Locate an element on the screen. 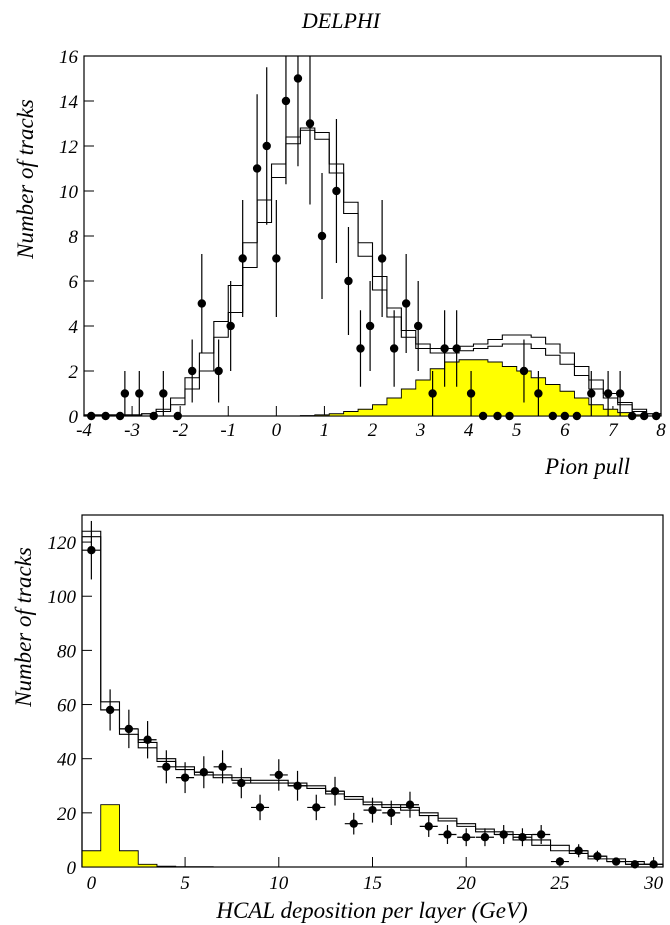 The image size is (670, 925). hcal-x-axis-label: HCAL deposition per layer (GeV) is located at coordinates (371, 910).